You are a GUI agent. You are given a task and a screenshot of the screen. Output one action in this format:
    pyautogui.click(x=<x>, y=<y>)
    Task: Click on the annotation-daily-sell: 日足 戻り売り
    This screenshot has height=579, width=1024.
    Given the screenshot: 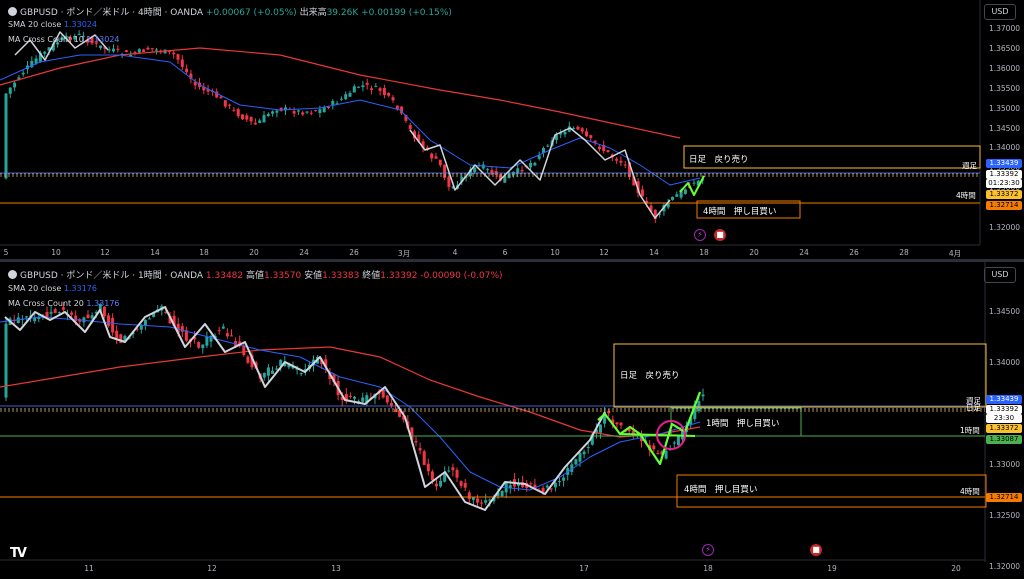 What is the action you would take?
    pyautogui.click(x=719, y=160)
    